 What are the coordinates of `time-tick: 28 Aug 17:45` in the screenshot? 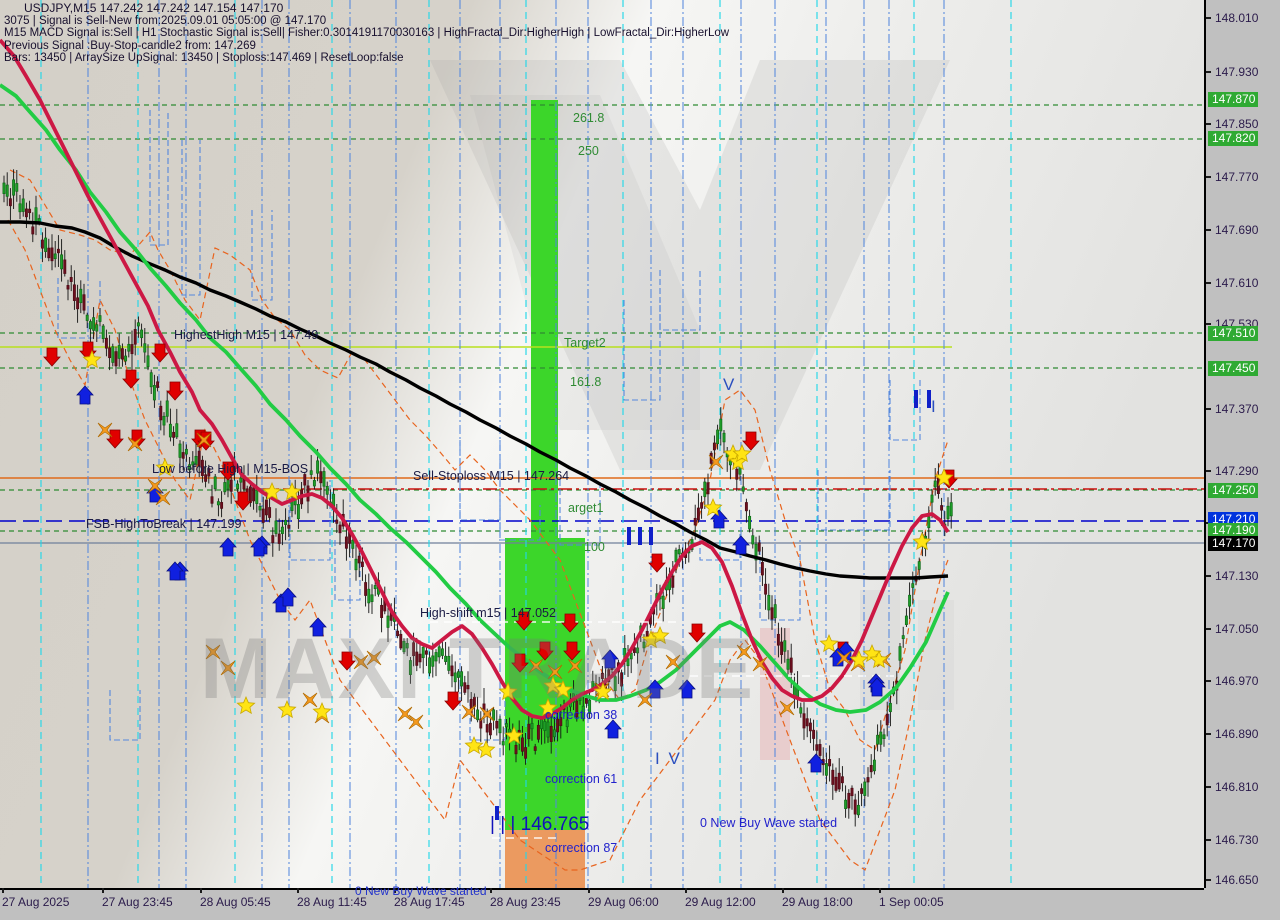 It's located at (429, 898).